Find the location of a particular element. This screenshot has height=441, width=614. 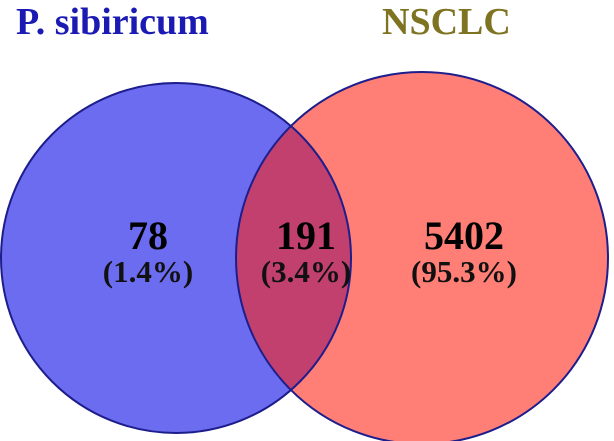

set-title-left: P. sibiricum is located at coordinates (112, 22).